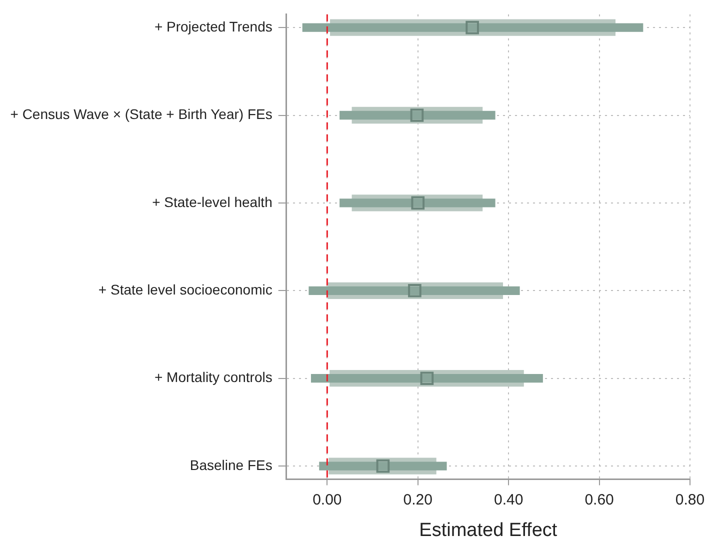 The height and width of the screenshot is (552, 712). I want to click on y-tick-label: + State-level health, so click(212, 202).